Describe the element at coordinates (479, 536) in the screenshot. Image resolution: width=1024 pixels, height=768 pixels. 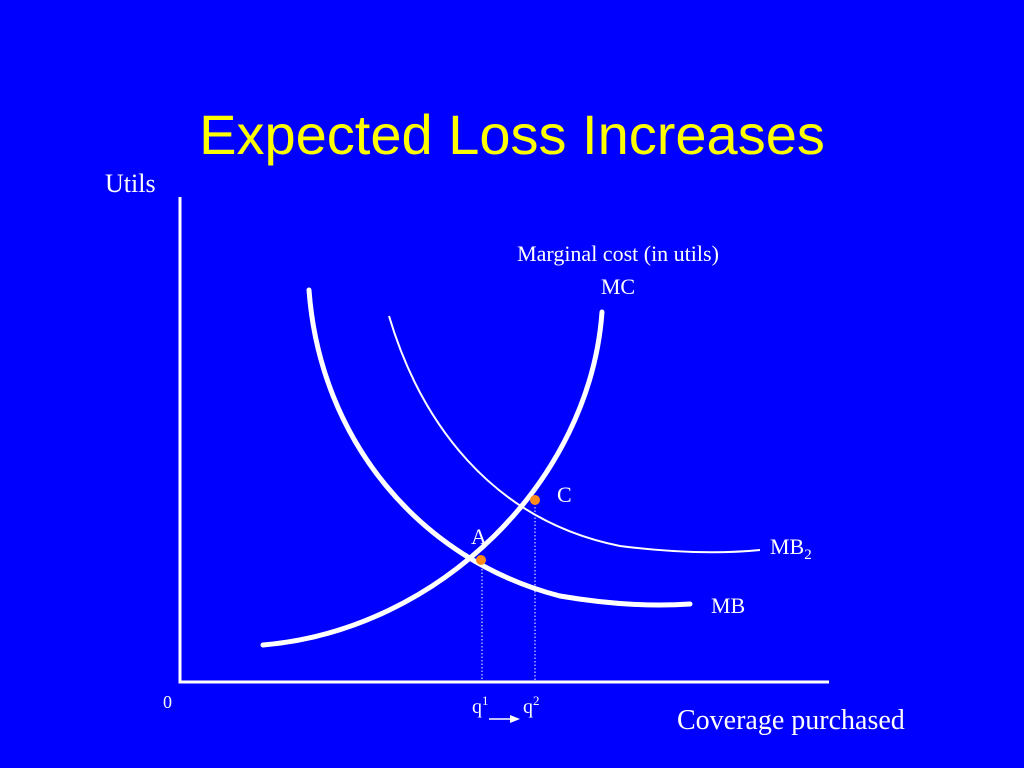
I see `point-a-label: A` at that location.